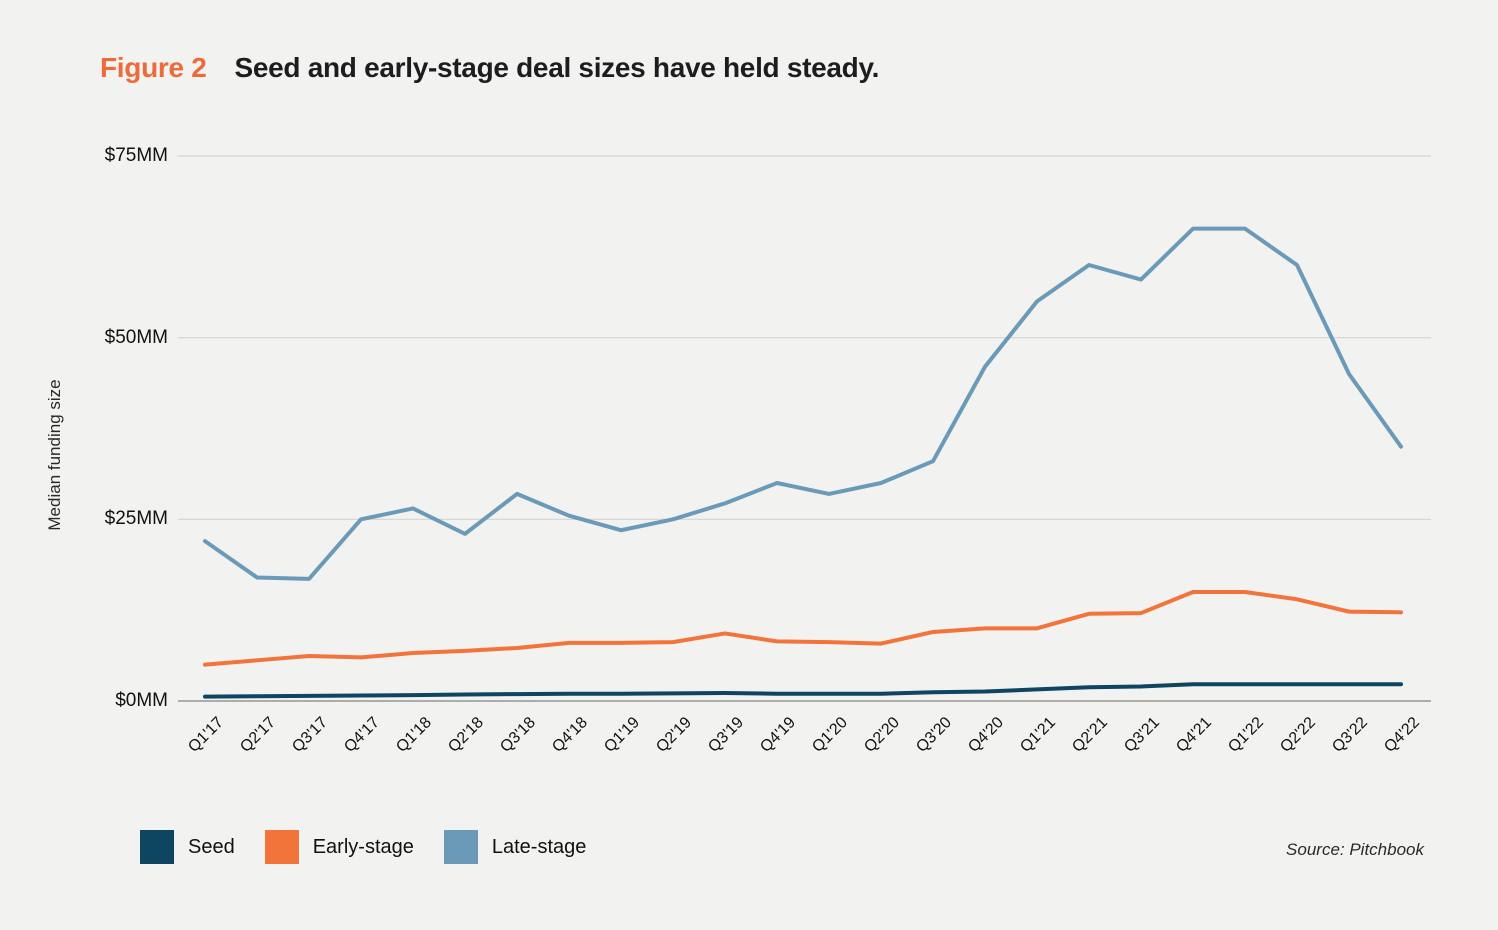 Image resolution: width=1498 pixels, height=930 pixels. I want to click on late-stage-color-swatch, so click(460, 847).